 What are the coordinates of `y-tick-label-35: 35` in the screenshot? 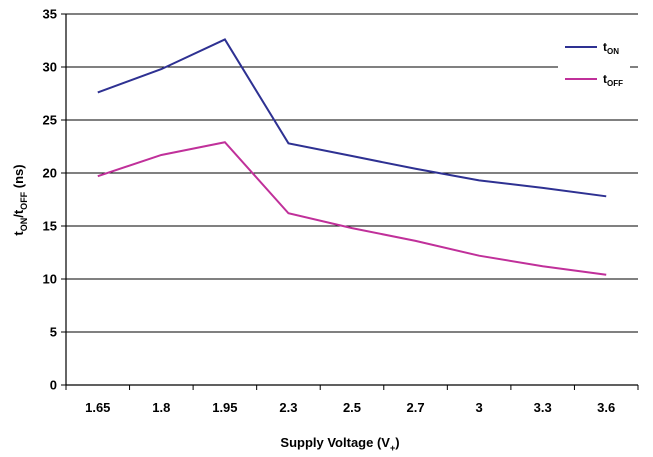 It's located at (50, 14).